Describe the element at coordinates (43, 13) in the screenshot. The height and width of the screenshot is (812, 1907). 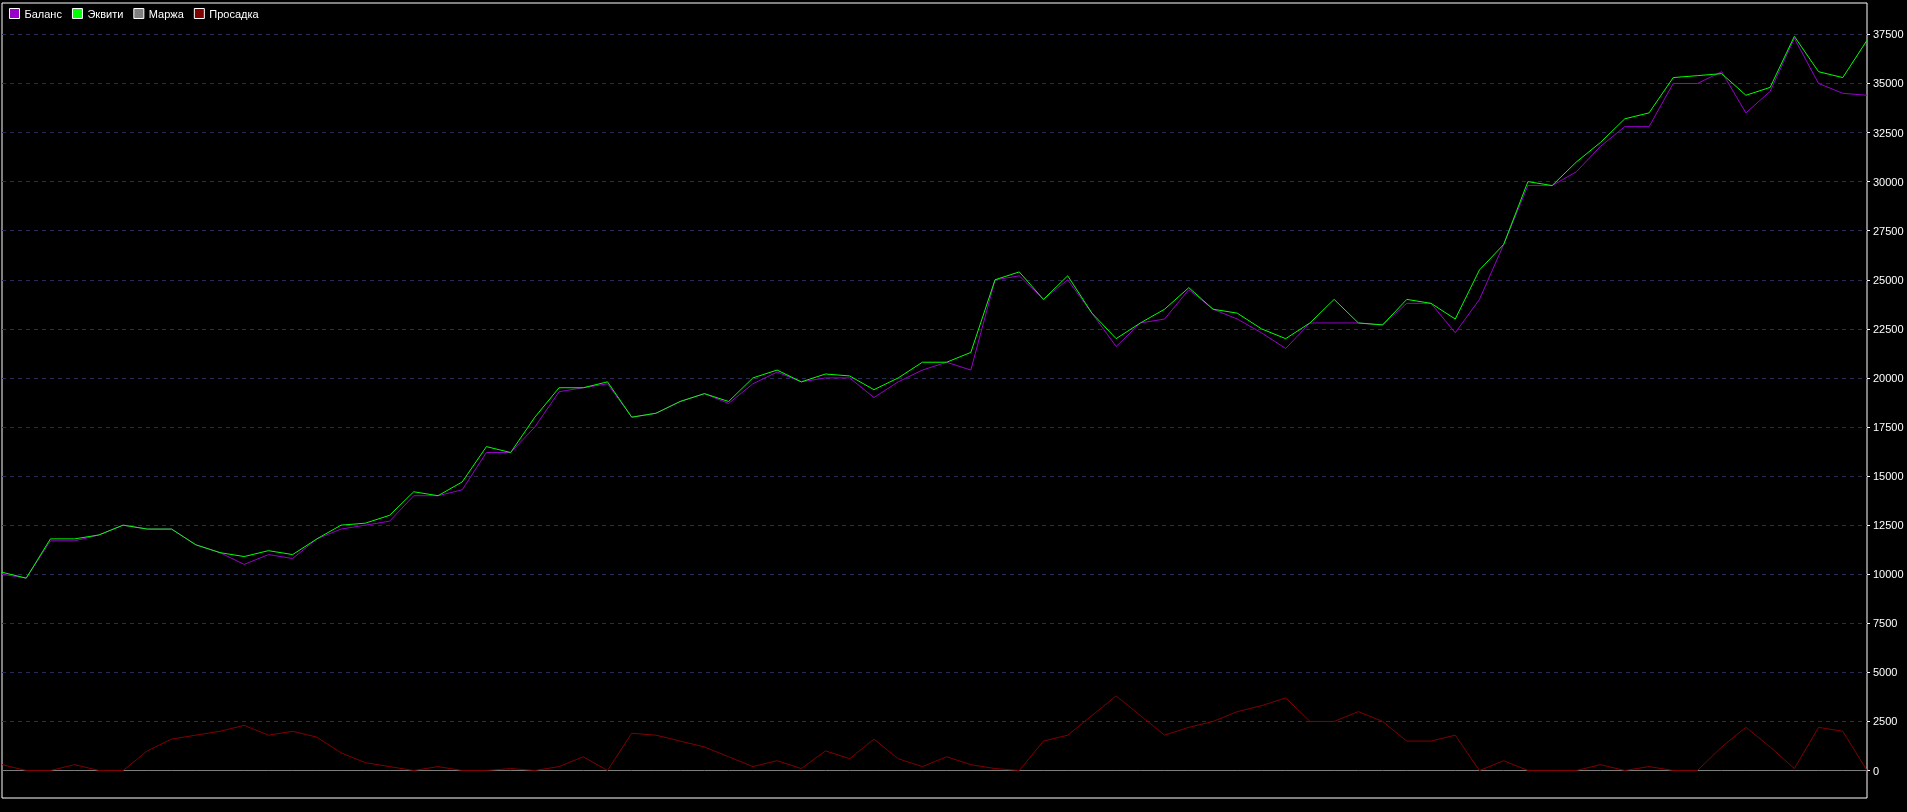
I see `legend-label: Баланс` at that location.